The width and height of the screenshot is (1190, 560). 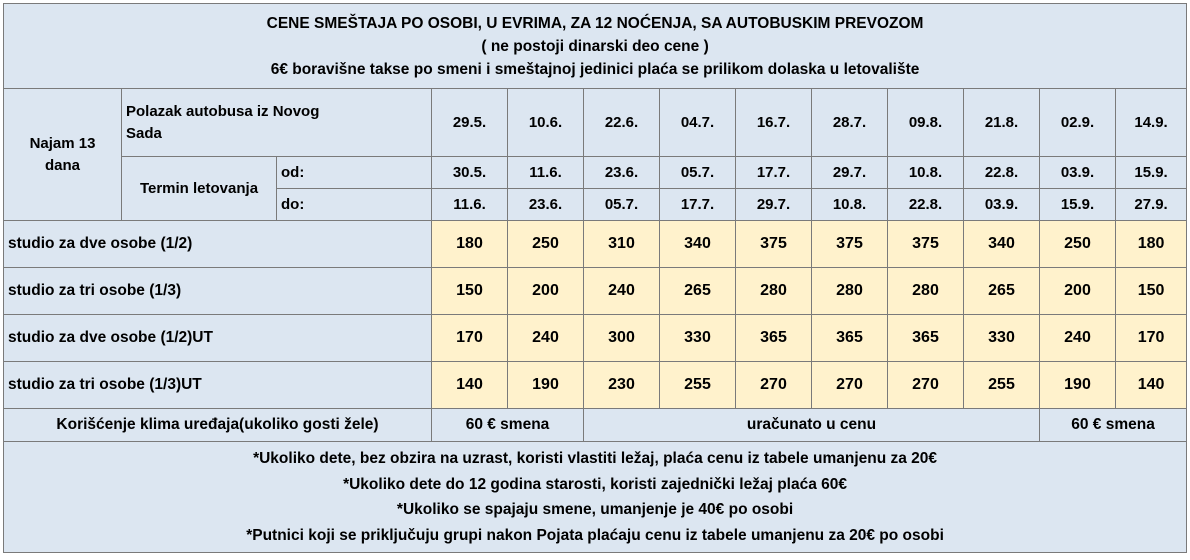 I want to click on from-date: 17.7., so click(x=773, y=172).